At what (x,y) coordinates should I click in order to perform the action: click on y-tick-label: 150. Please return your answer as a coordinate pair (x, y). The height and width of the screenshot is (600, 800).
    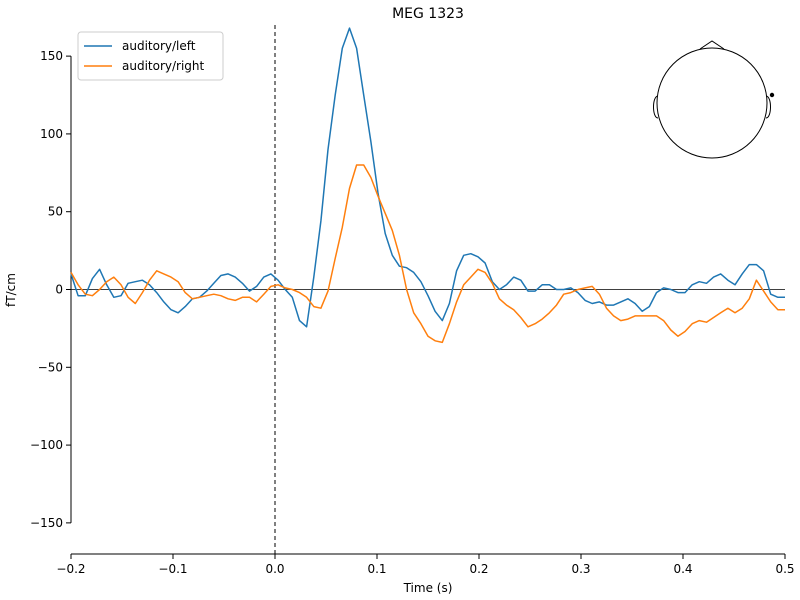
    Looking at the image, I should click on (51, 56).